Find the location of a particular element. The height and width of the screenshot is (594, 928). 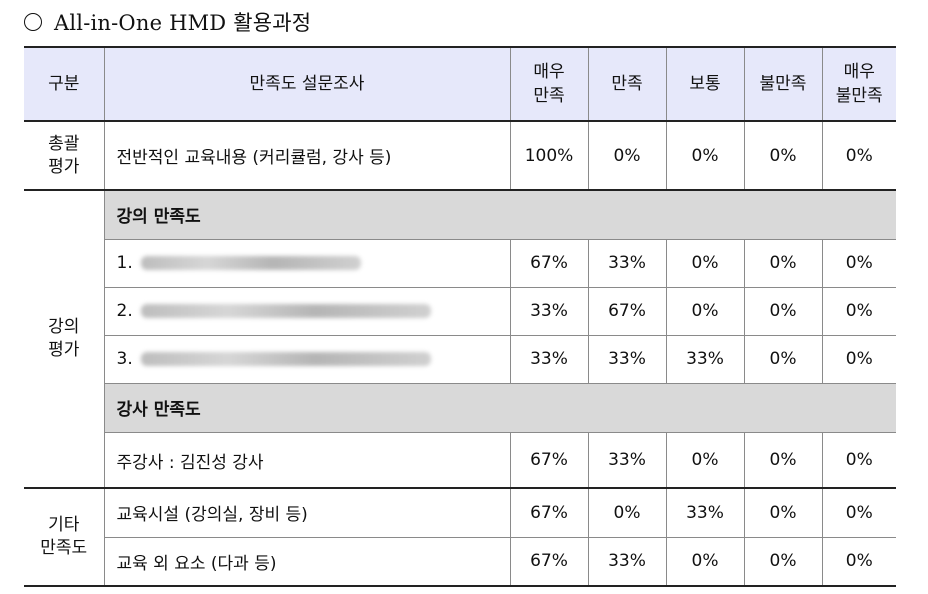

lecture-item-number: 2. is located at coordinates (124, 311).